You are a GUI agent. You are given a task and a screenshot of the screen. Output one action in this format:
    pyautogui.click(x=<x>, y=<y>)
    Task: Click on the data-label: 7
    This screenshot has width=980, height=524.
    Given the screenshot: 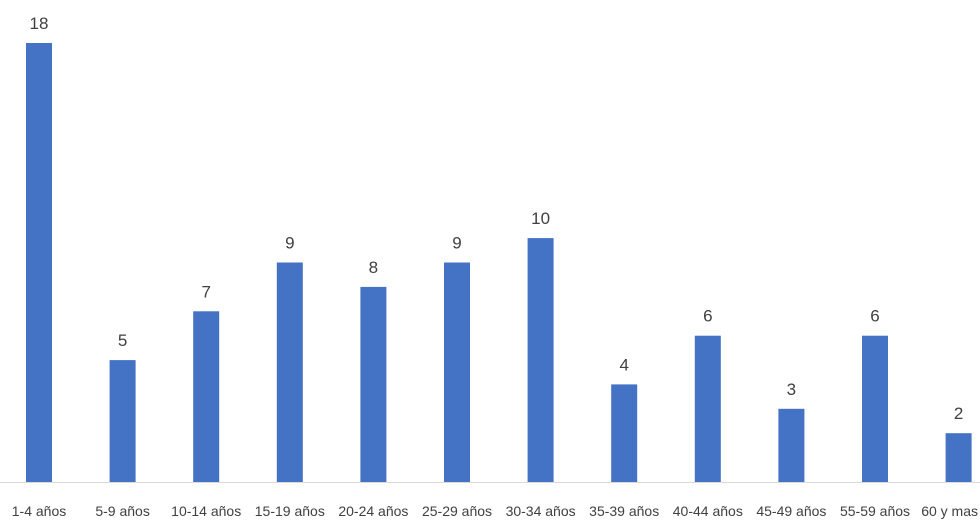 What is the action you would take?
    pyautogui.click(x=205, y=291)
    